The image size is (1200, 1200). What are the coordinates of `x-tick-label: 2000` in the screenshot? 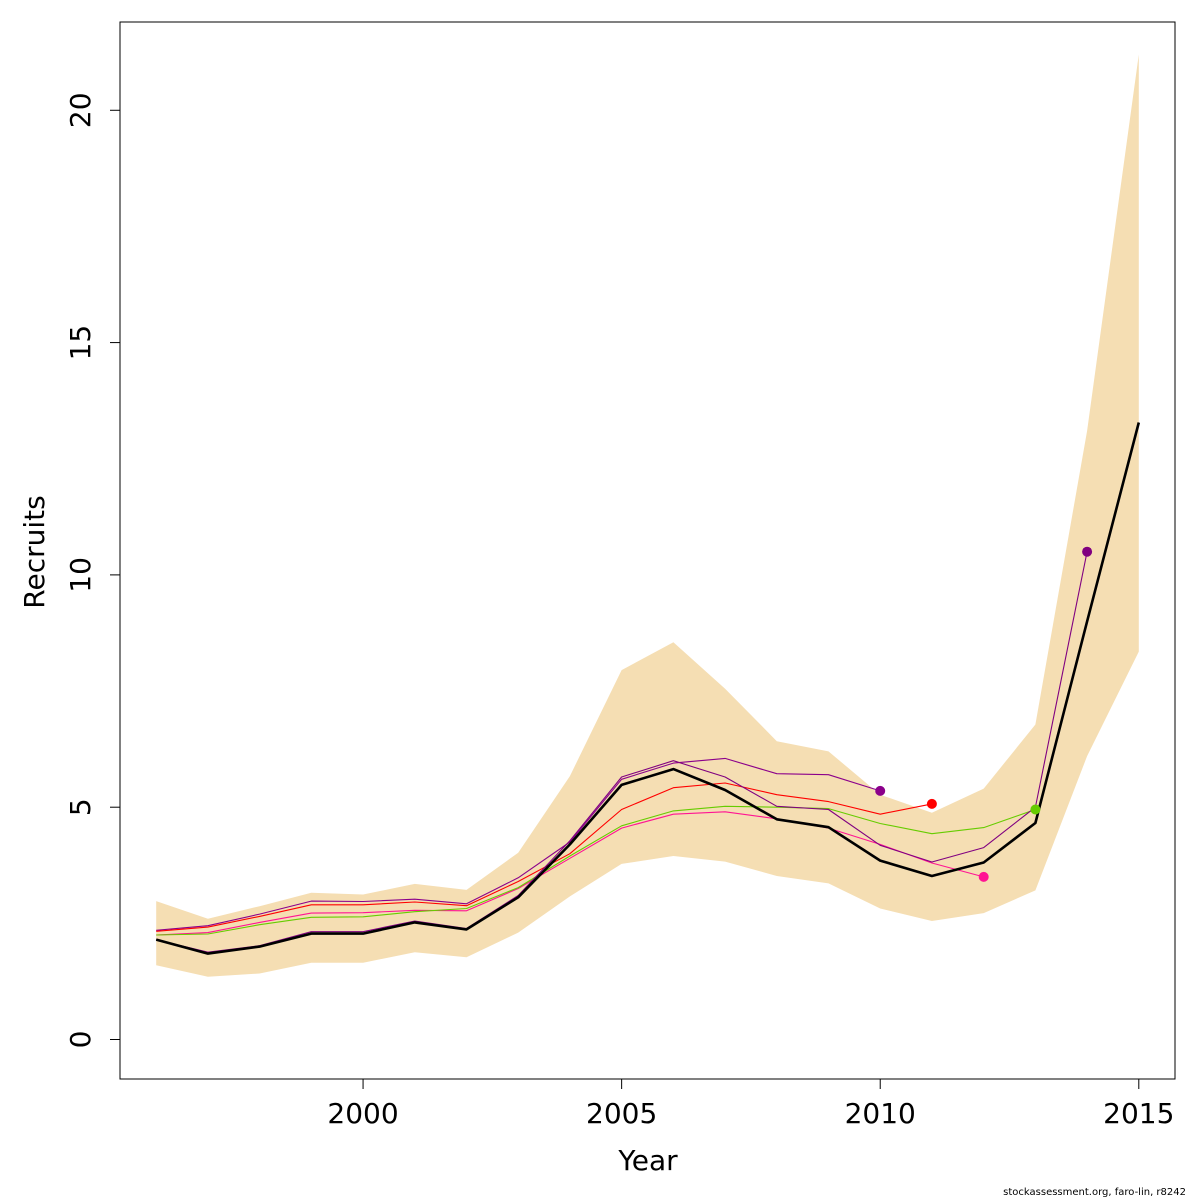 It's located at (362, 1113).